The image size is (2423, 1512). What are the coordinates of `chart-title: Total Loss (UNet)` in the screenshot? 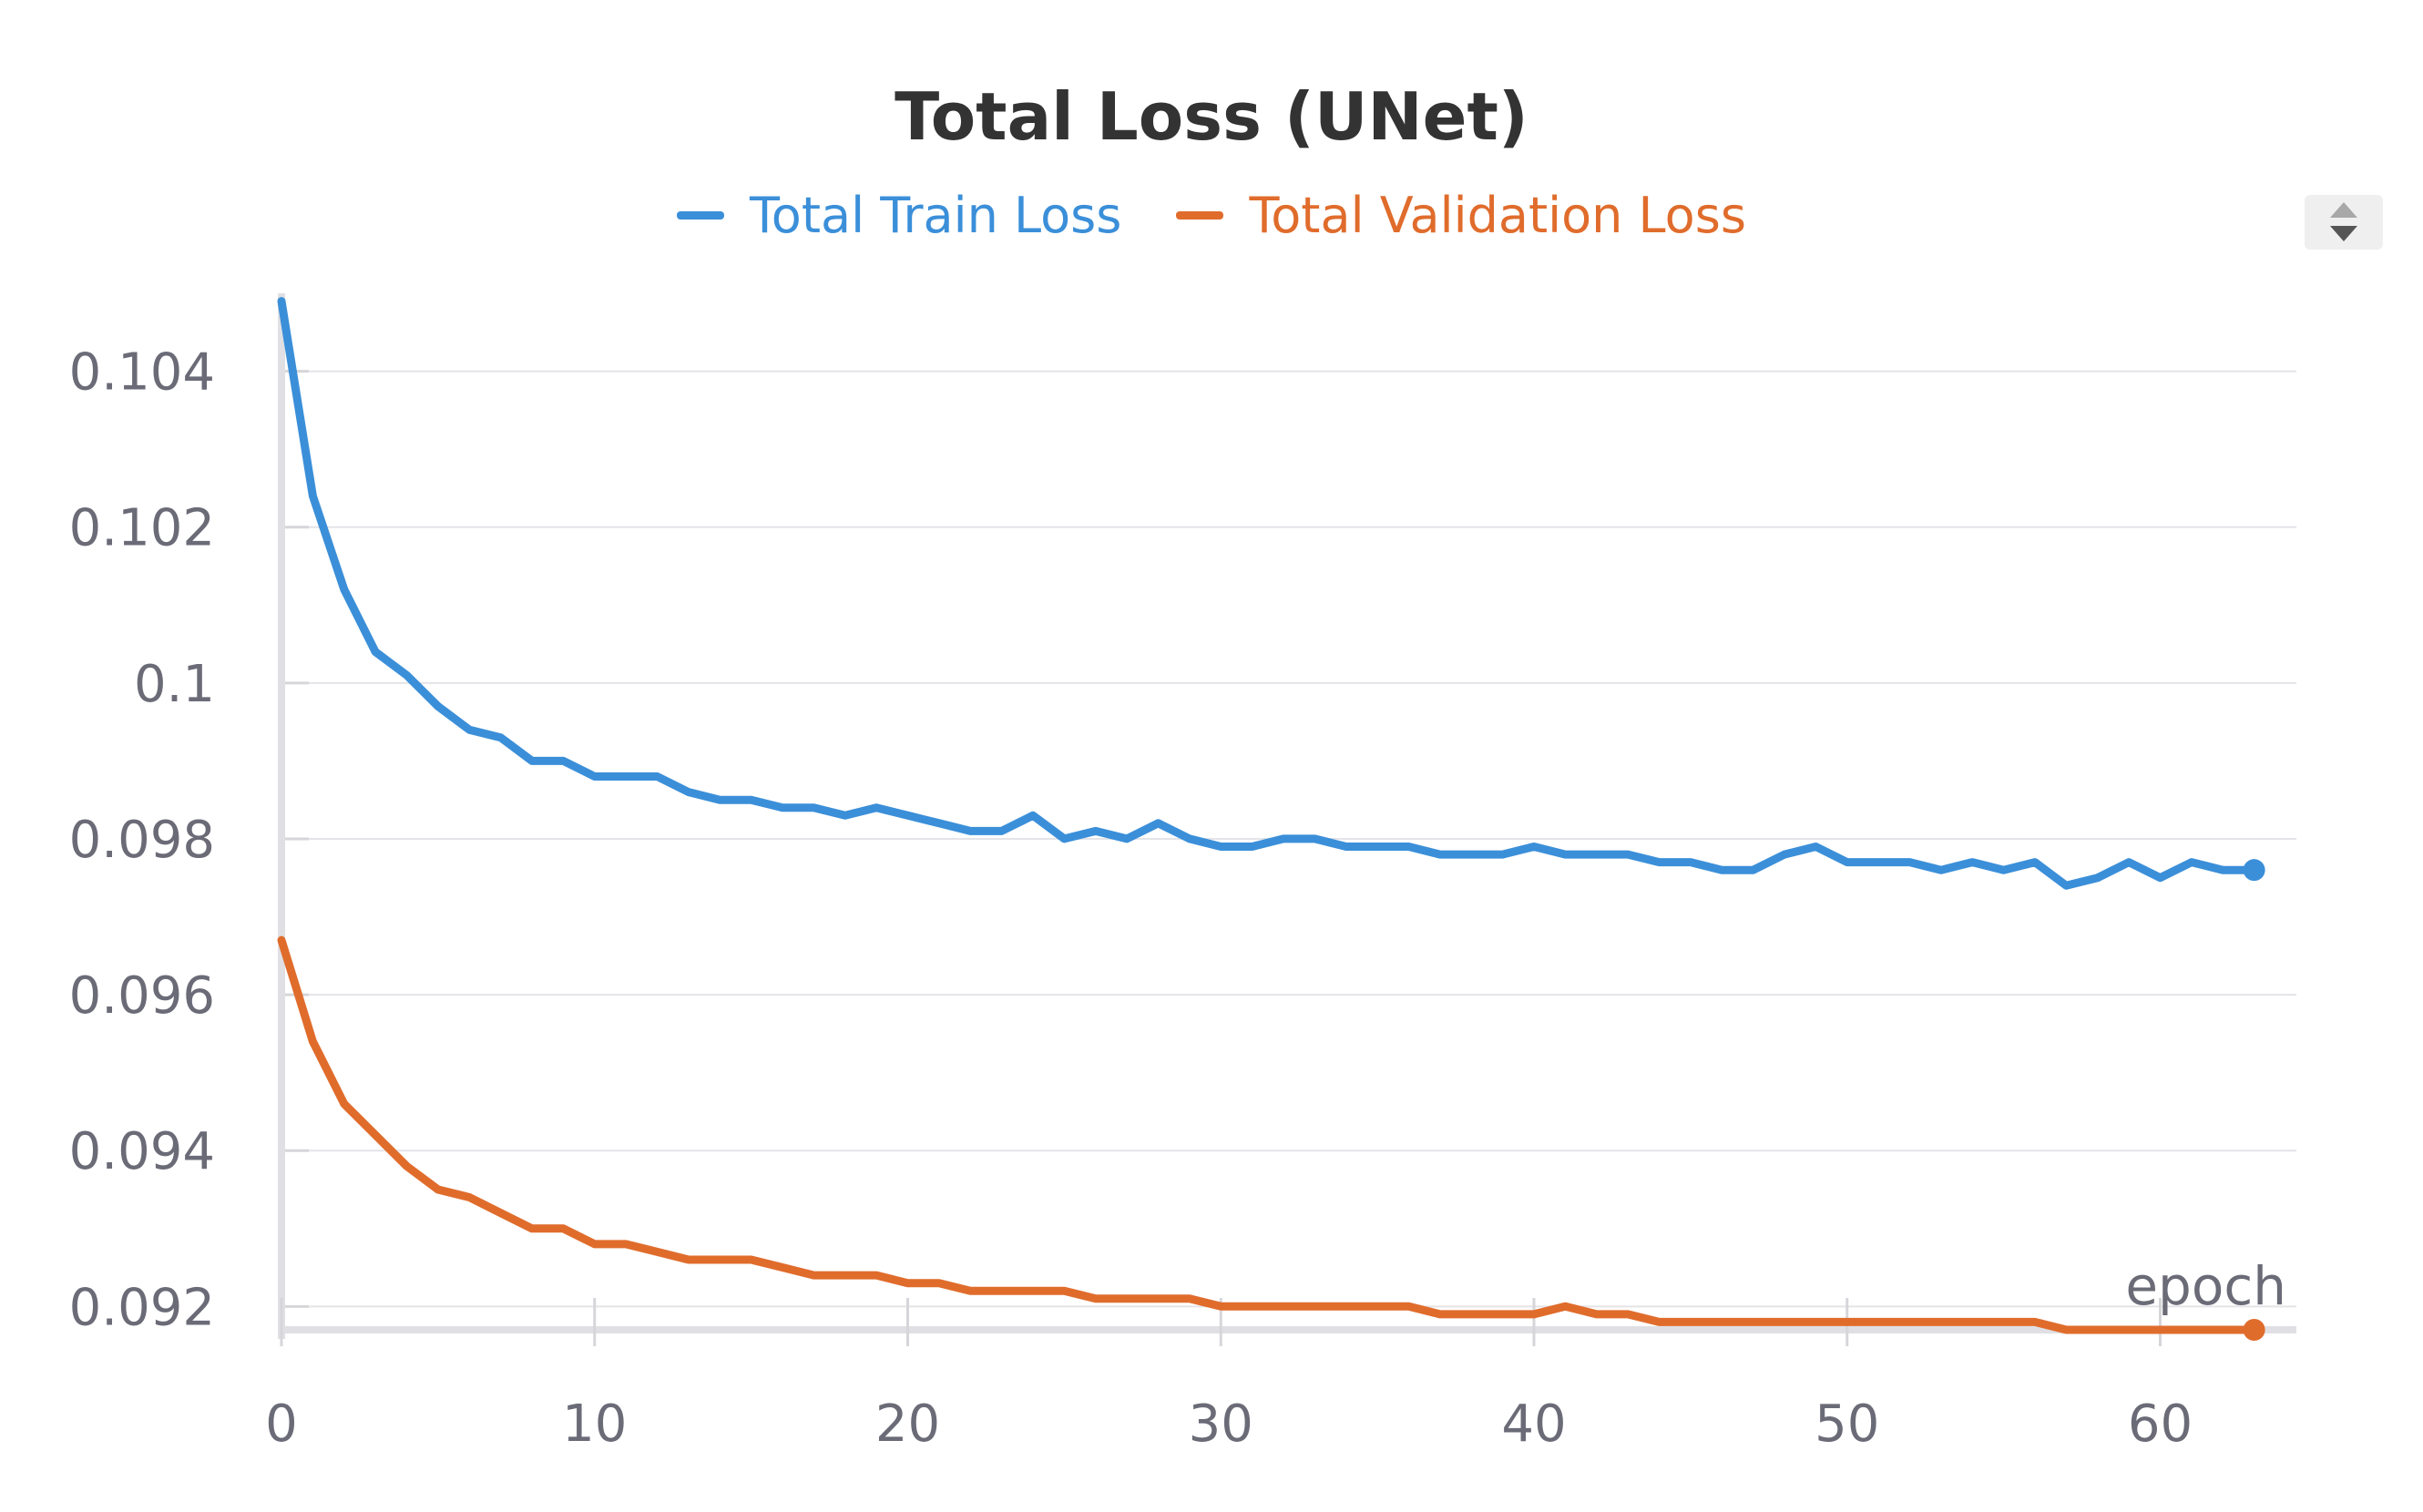 It's located at (1212, 116).